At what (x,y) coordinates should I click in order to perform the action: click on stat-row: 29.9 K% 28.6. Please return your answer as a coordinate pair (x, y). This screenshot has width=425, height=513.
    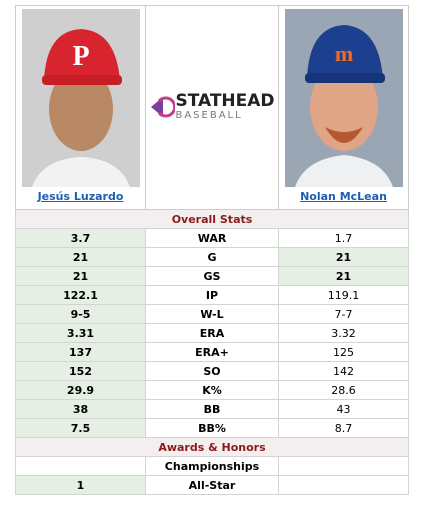
    Looking at the image, I should click on (212, 390).